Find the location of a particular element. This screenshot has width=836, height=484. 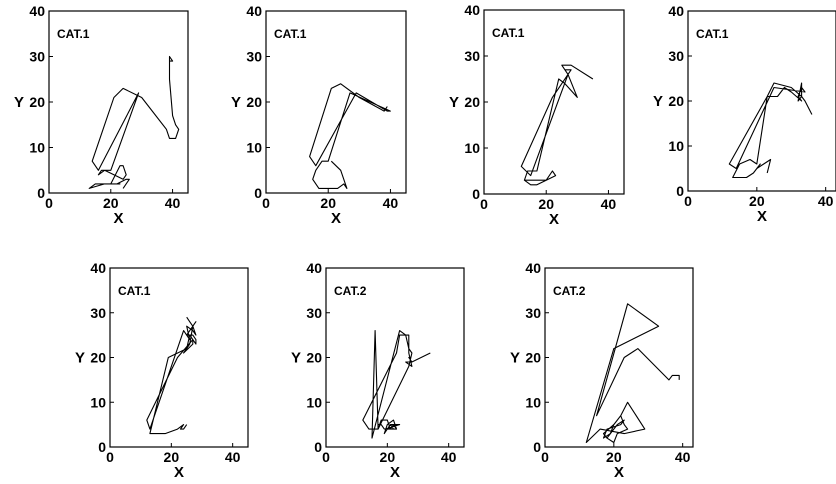

panel-5: 0 20 40 0 10 20 30 40 X Y CAT.1 is located at coordinates (162, 370).